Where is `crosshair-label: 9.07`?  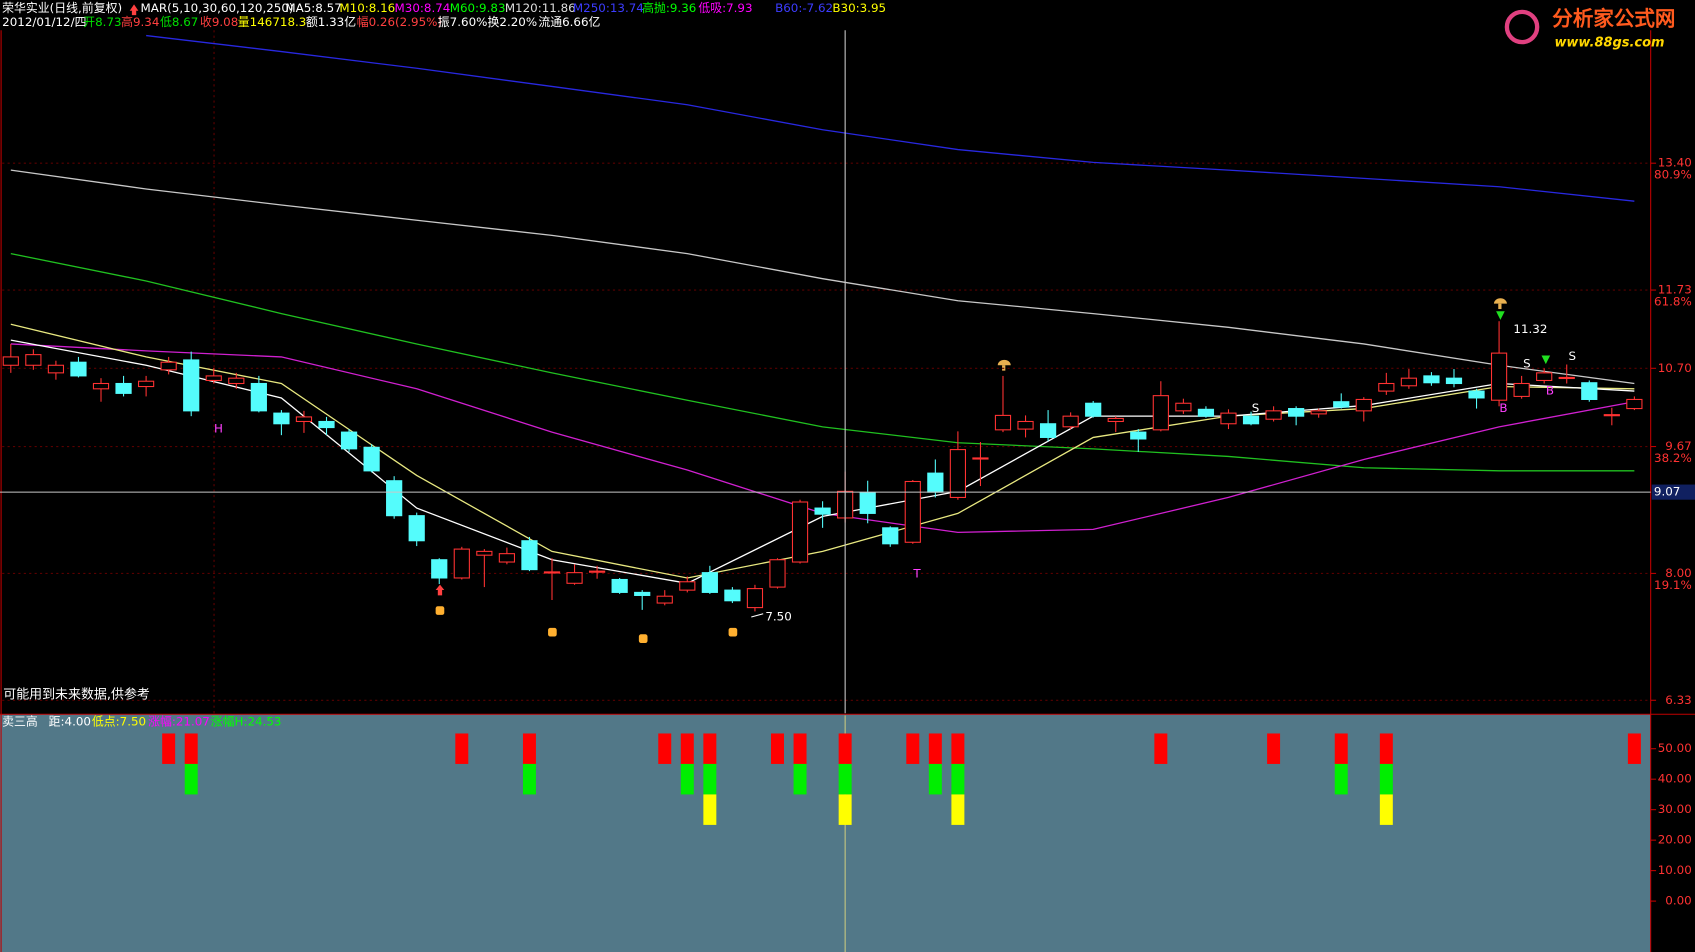 crosshair-label: 9.07 is located at coordinates (1667, 492).